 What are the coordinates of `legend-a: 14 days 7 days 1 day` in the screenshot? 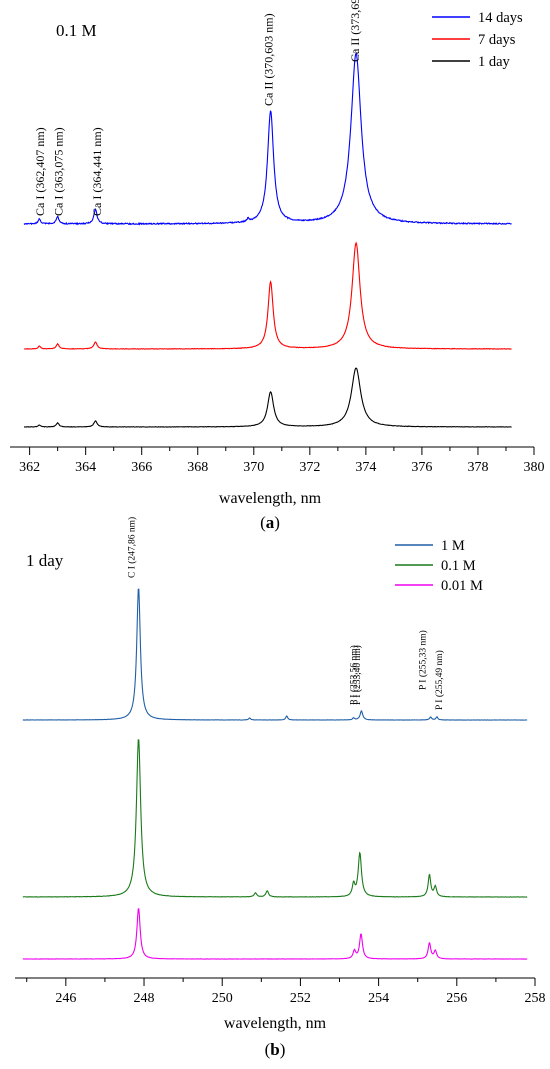 It's located at (477, 40).